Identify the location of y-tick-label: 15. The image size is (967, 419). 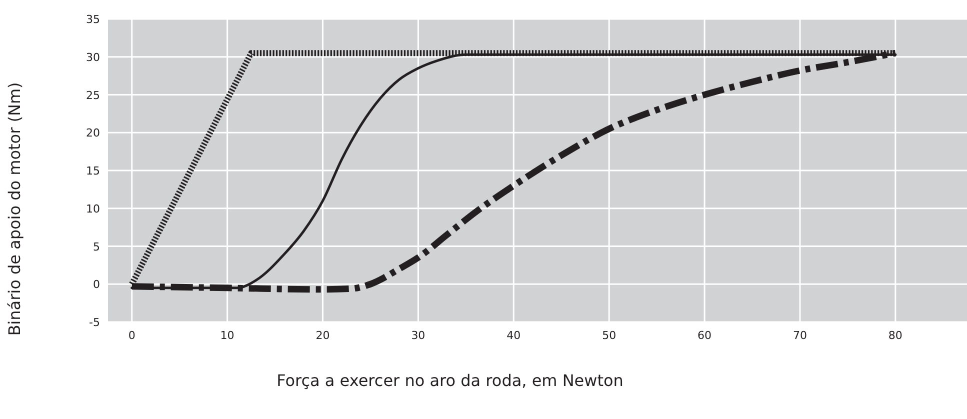
(93, 171).